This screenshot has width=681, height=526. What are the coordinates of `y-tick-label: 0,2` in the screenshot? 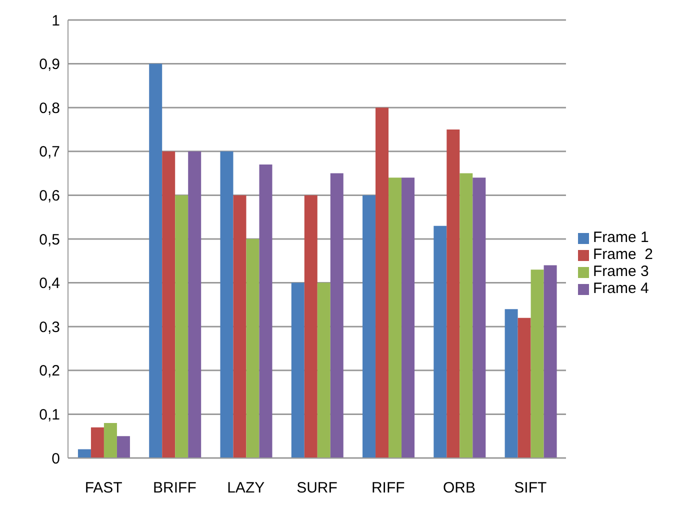 It's located at (49, 371).